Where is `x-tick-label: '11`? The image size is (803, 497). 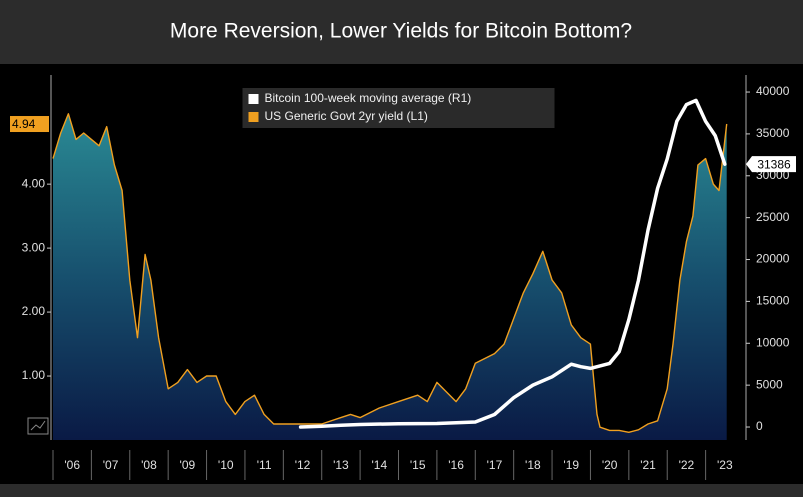 x-tick-label: '11 is located at coordinates (264, 465).